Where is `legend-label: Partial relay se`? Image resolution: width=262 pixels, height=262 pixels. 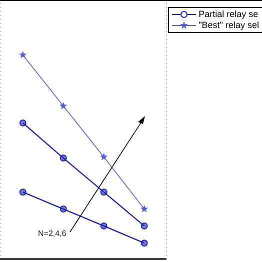
legend-label: Partial relay se is located at coordinates (228, 14).